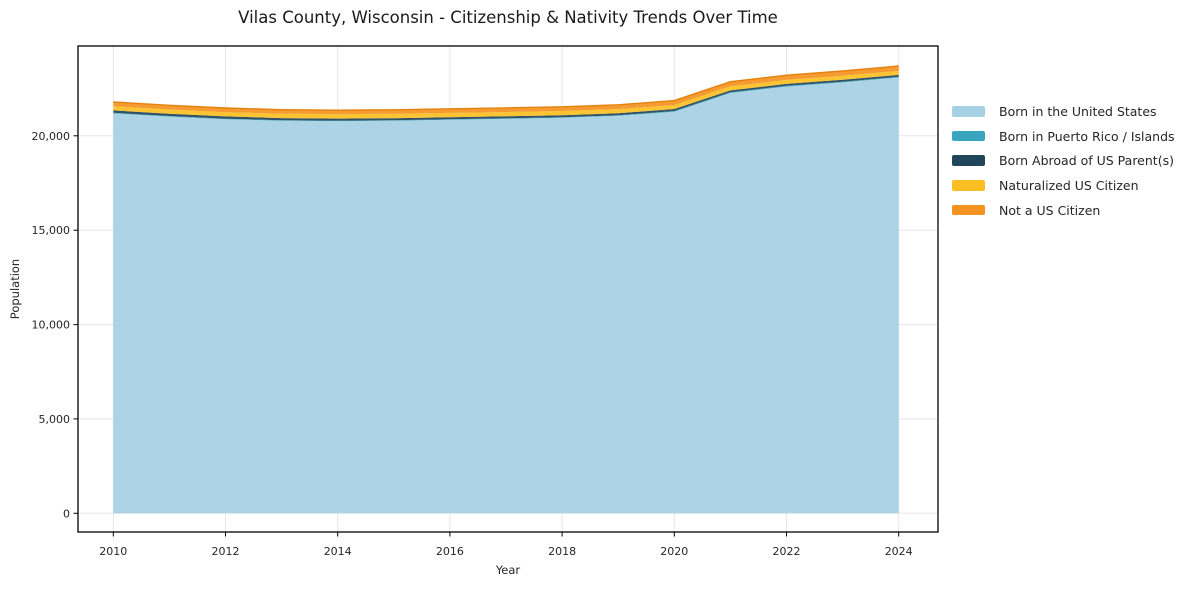 This screenshot has width=1189, height=590. I want to click on y-tick-label: 5,000, so click(55, 419).